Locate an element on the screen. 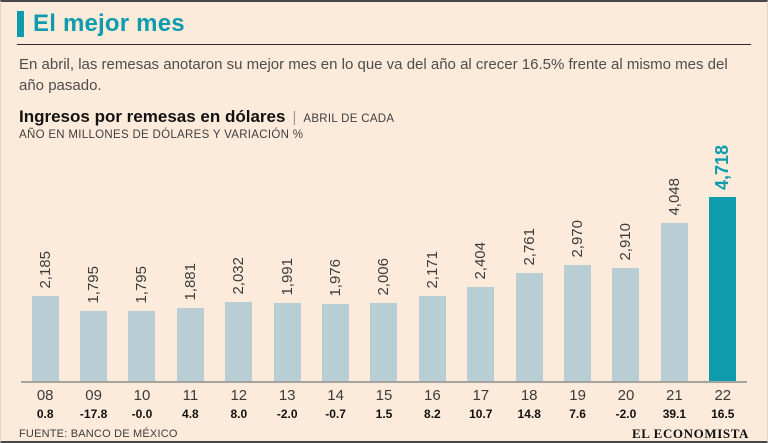 Image resolution: width=768 pixels, height=443 pixels. bar-column: 1,881 is located at coordinates (190, 322).